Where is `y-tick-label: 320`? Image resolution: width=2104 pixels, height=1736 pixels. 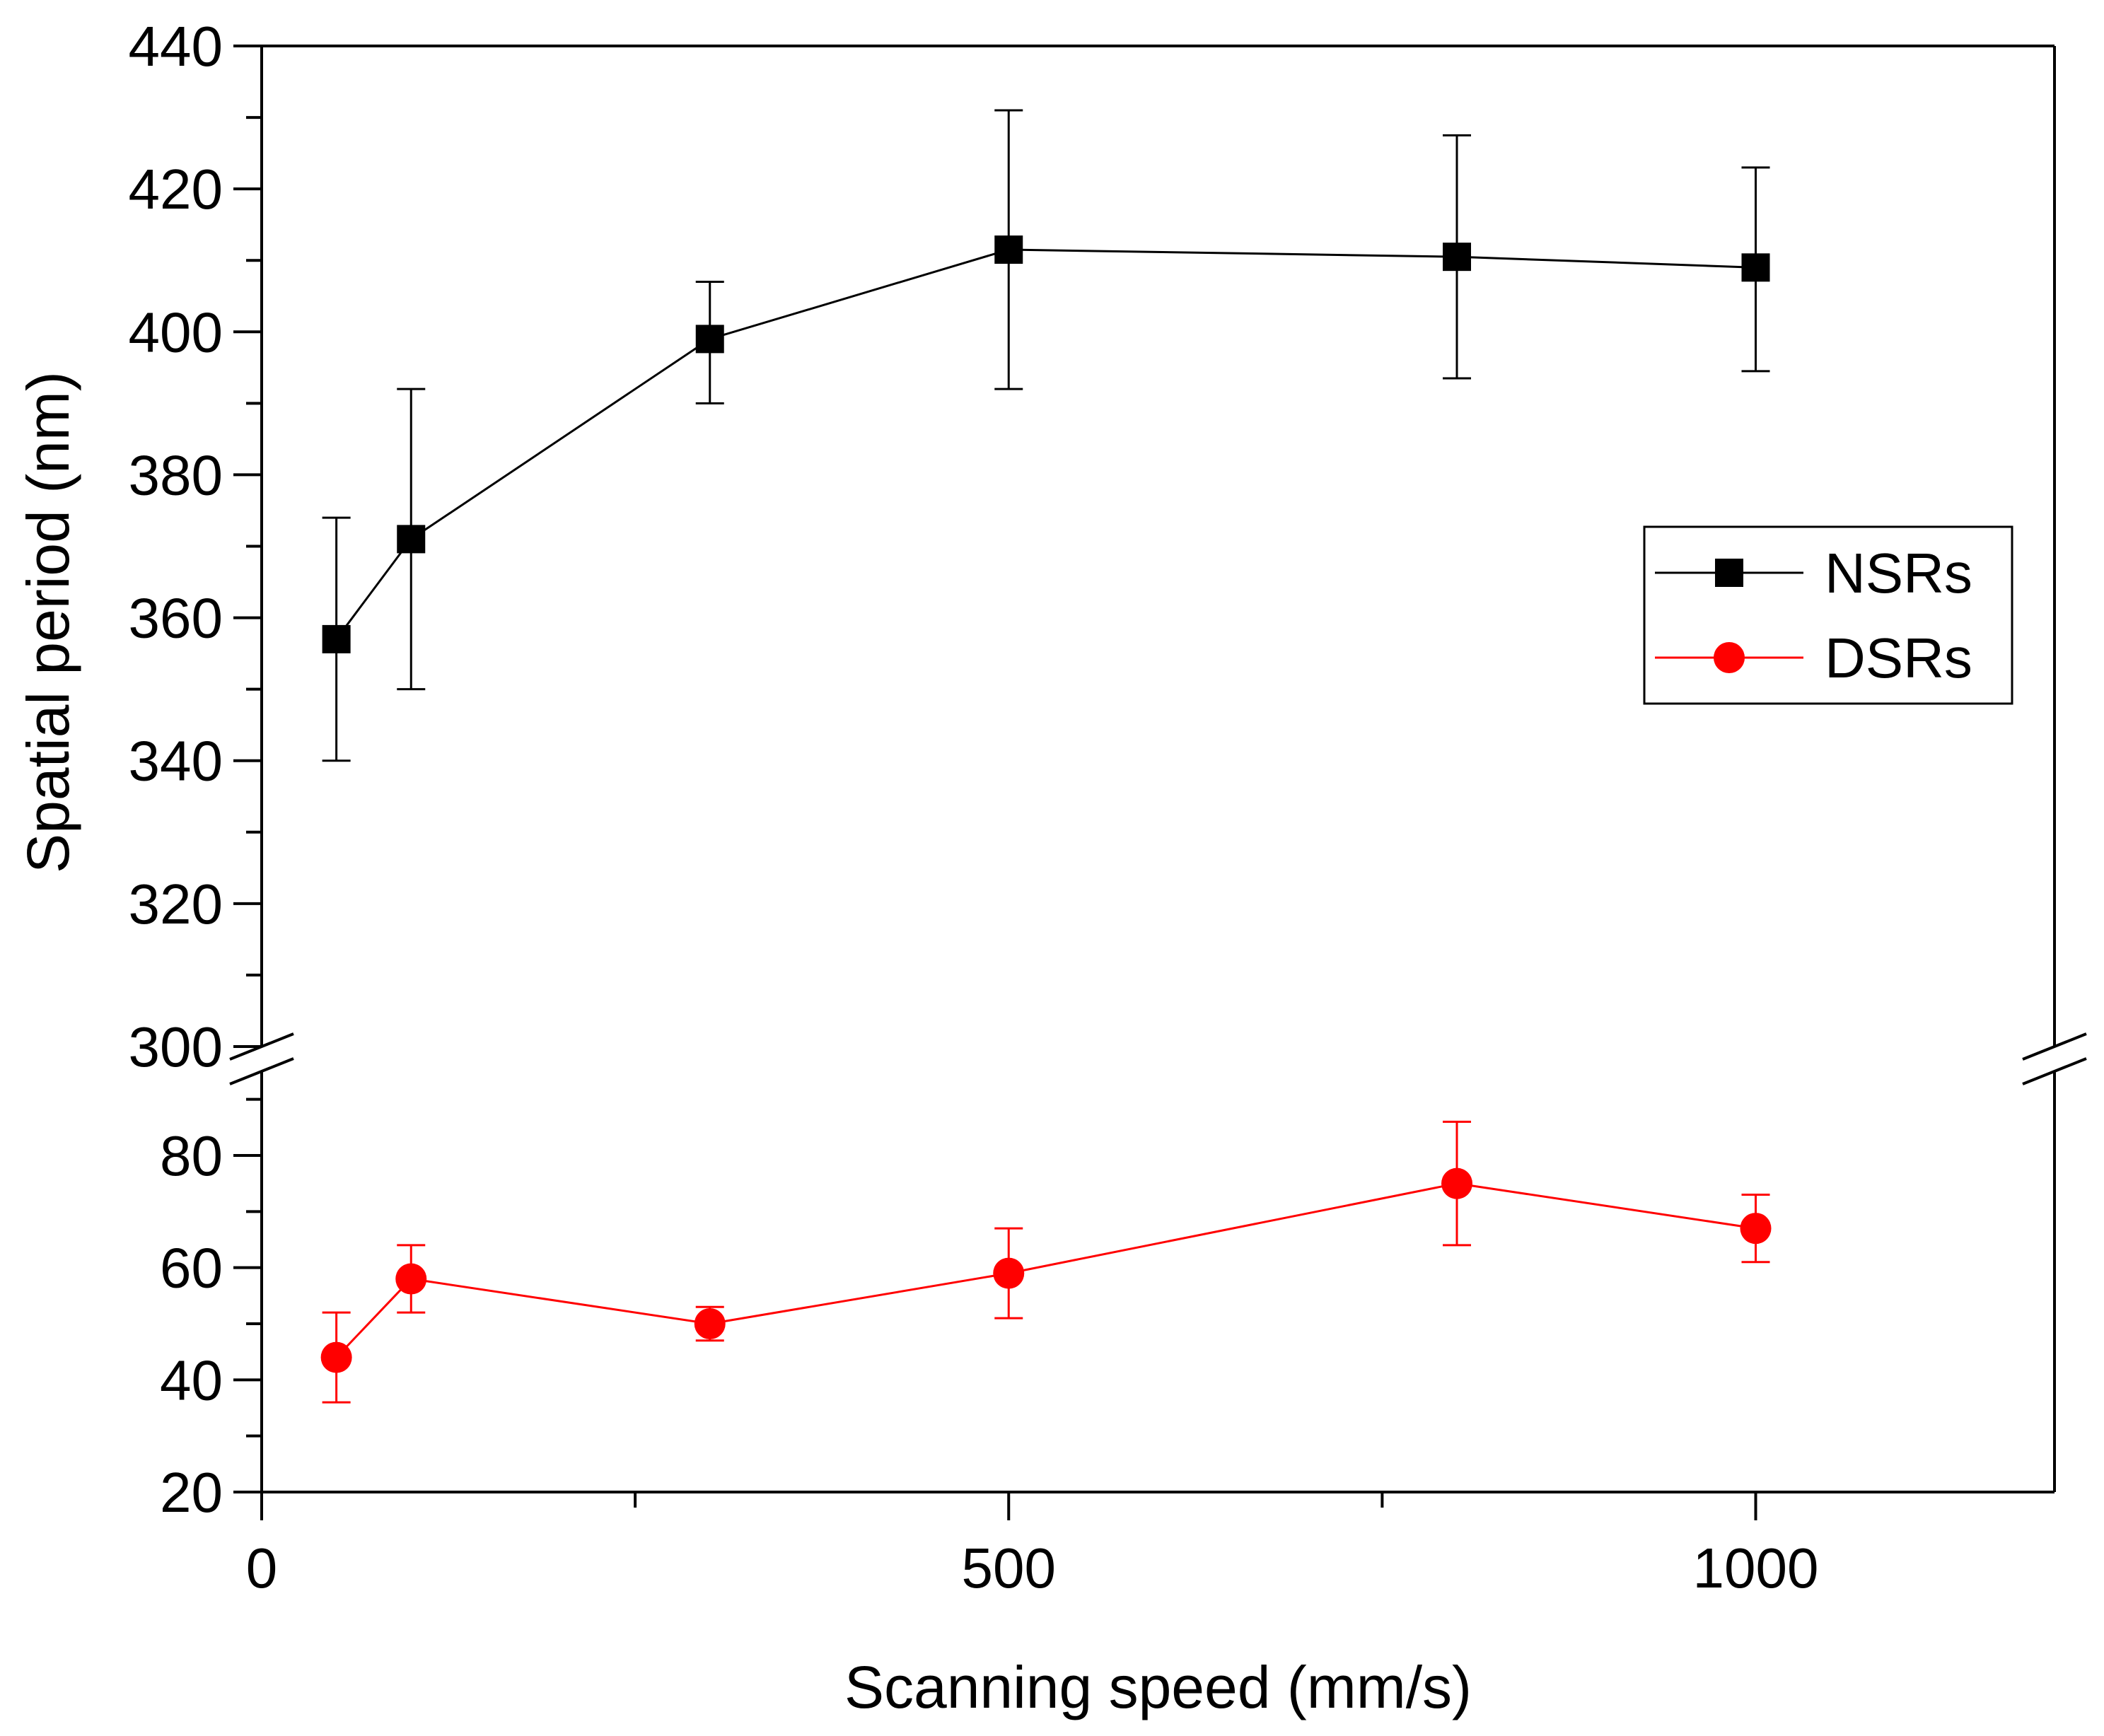
y-tick-label: 320 is located at coordinates (176, 904).